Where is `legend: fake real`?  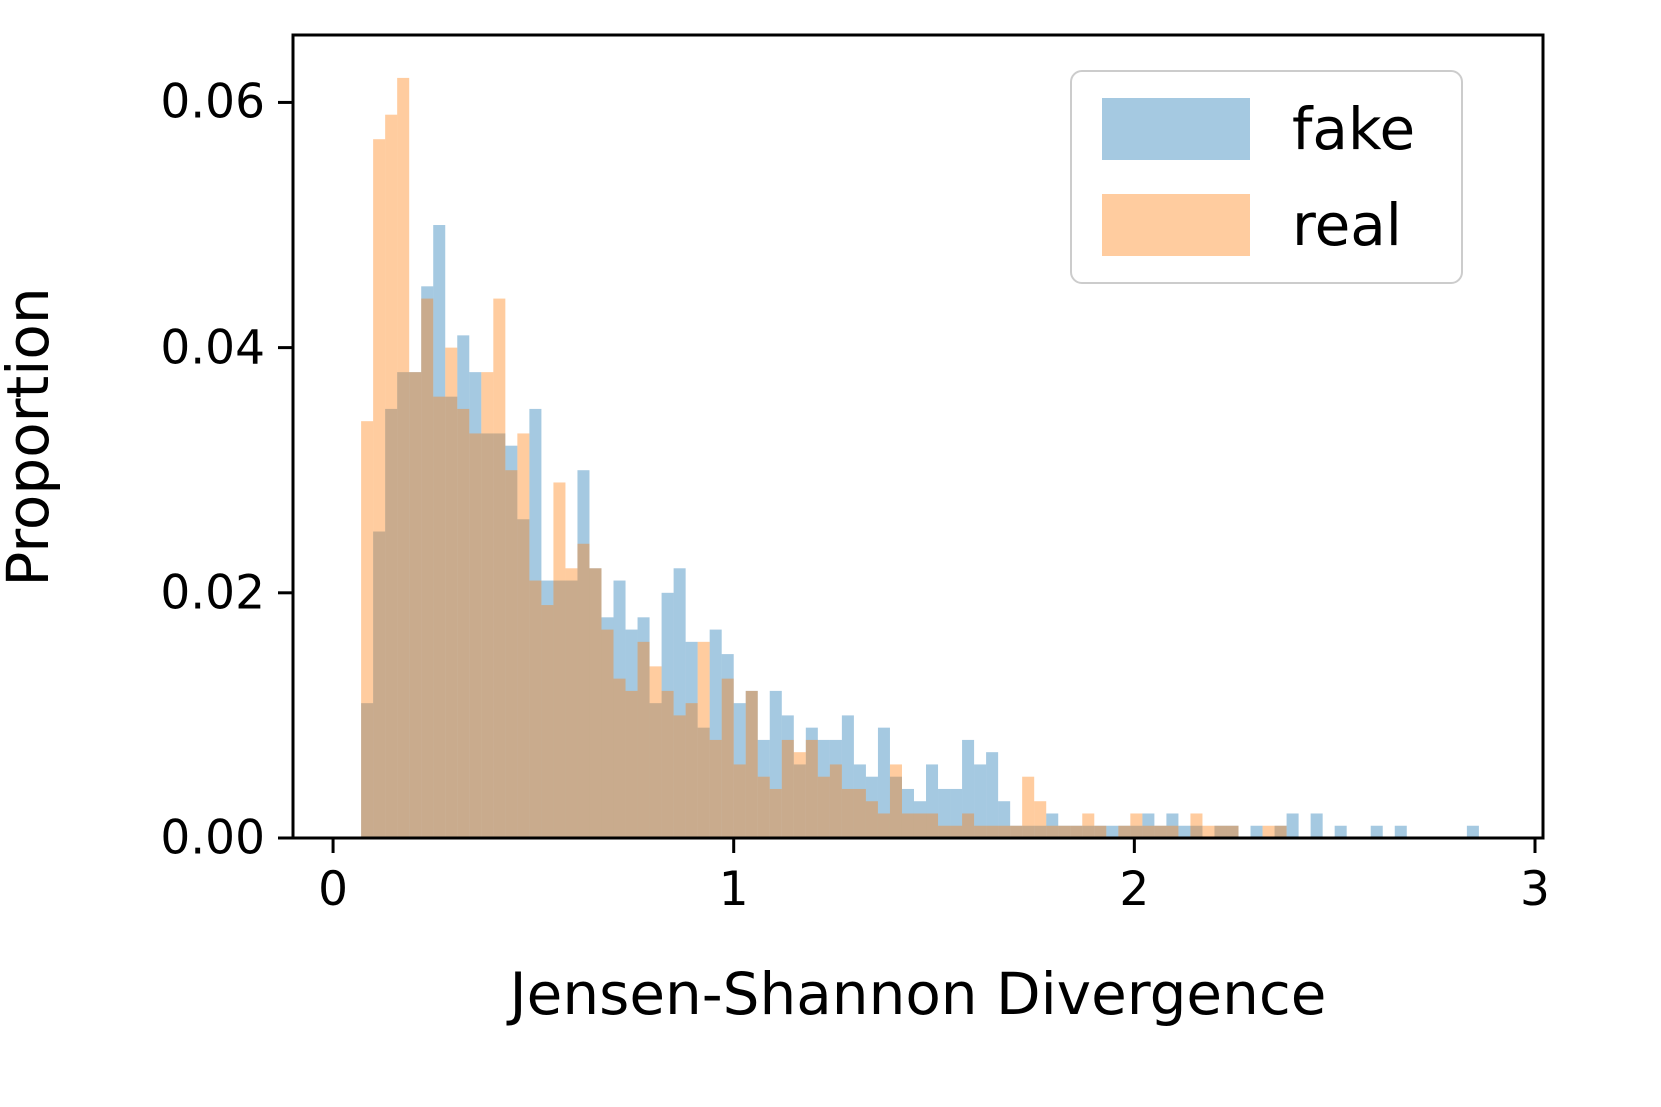
legend: fake real is located at coordinates (1267, 177).